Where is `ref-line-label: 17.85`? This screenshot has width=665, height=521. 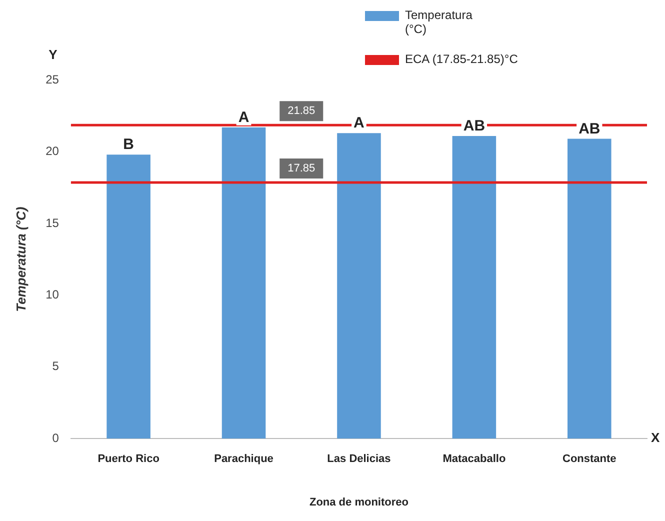 ref-line-label: 17.85 is located at coordinates (302, 168).